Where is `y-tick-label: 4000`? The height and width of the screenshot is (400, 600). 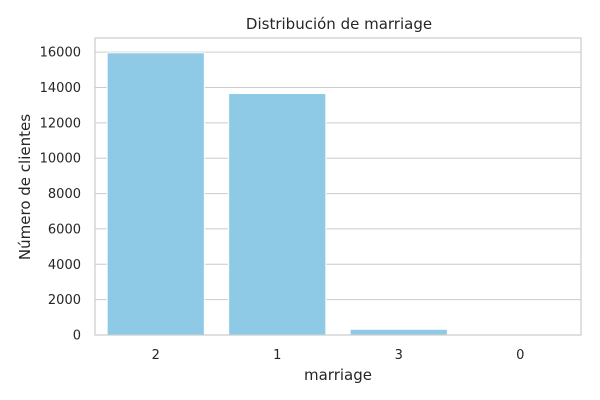 y-tick-label: 4000 is located at coordinates (64, 265).